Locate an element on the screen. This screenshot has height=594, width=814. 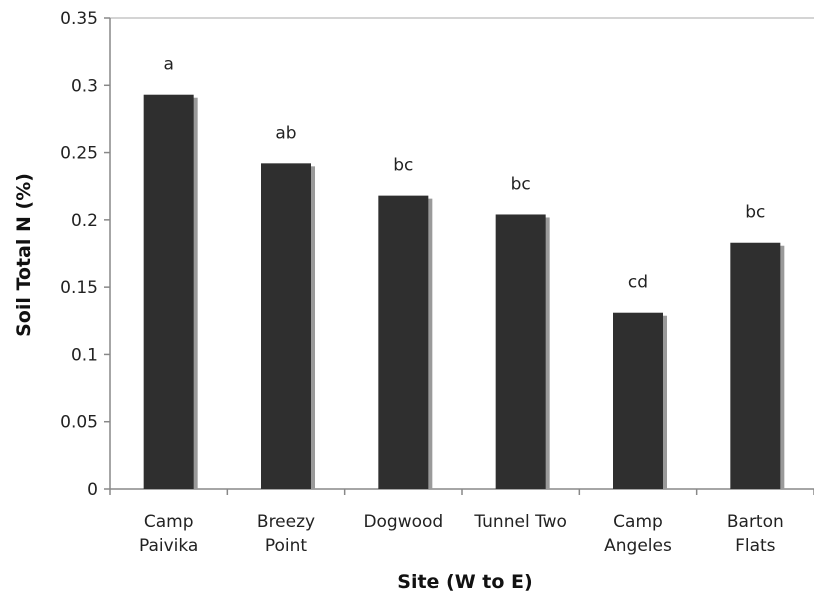
bar-data-label: ab is located at coordinates (285, 133).